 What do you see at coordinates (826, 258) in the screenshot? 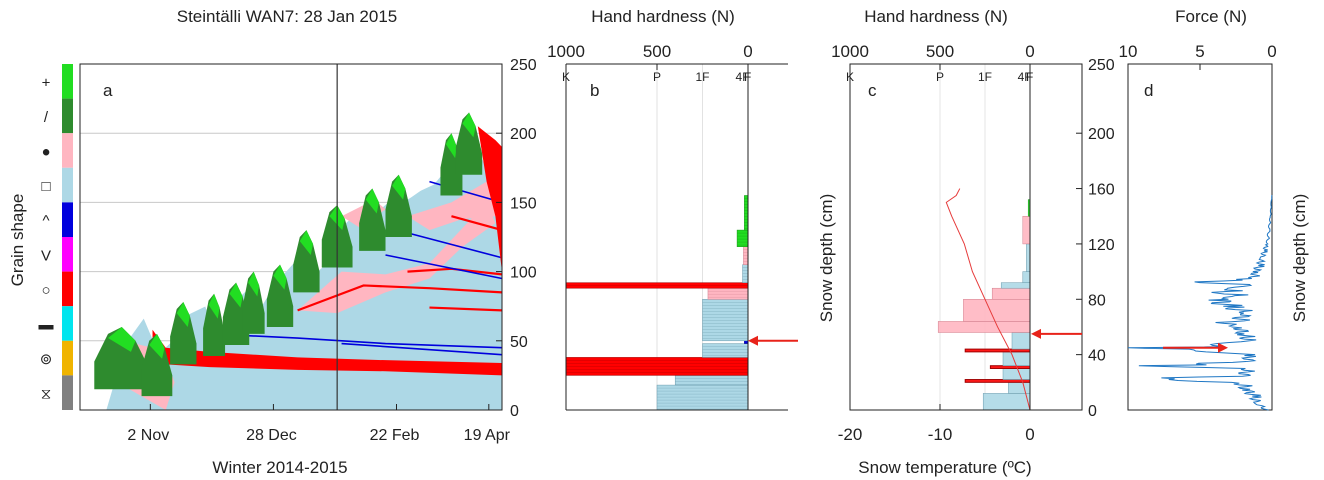
I see `panel-c-ylabel: Snow depth (cm)` at bounding box center [826, 258].